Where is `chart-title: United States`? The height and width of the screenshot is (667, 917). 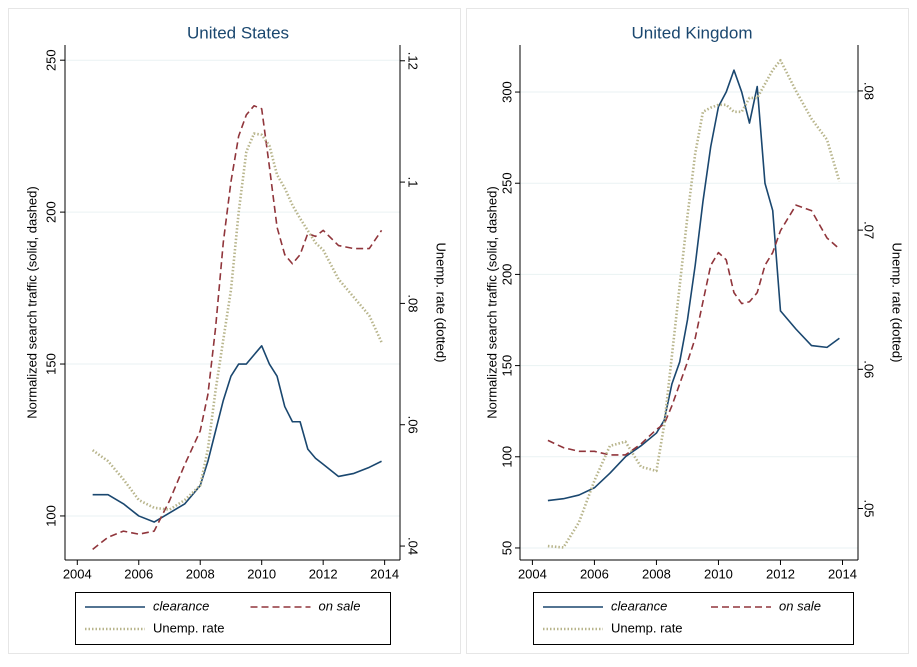 chart-title: United States is located at coordinates (238, 32).